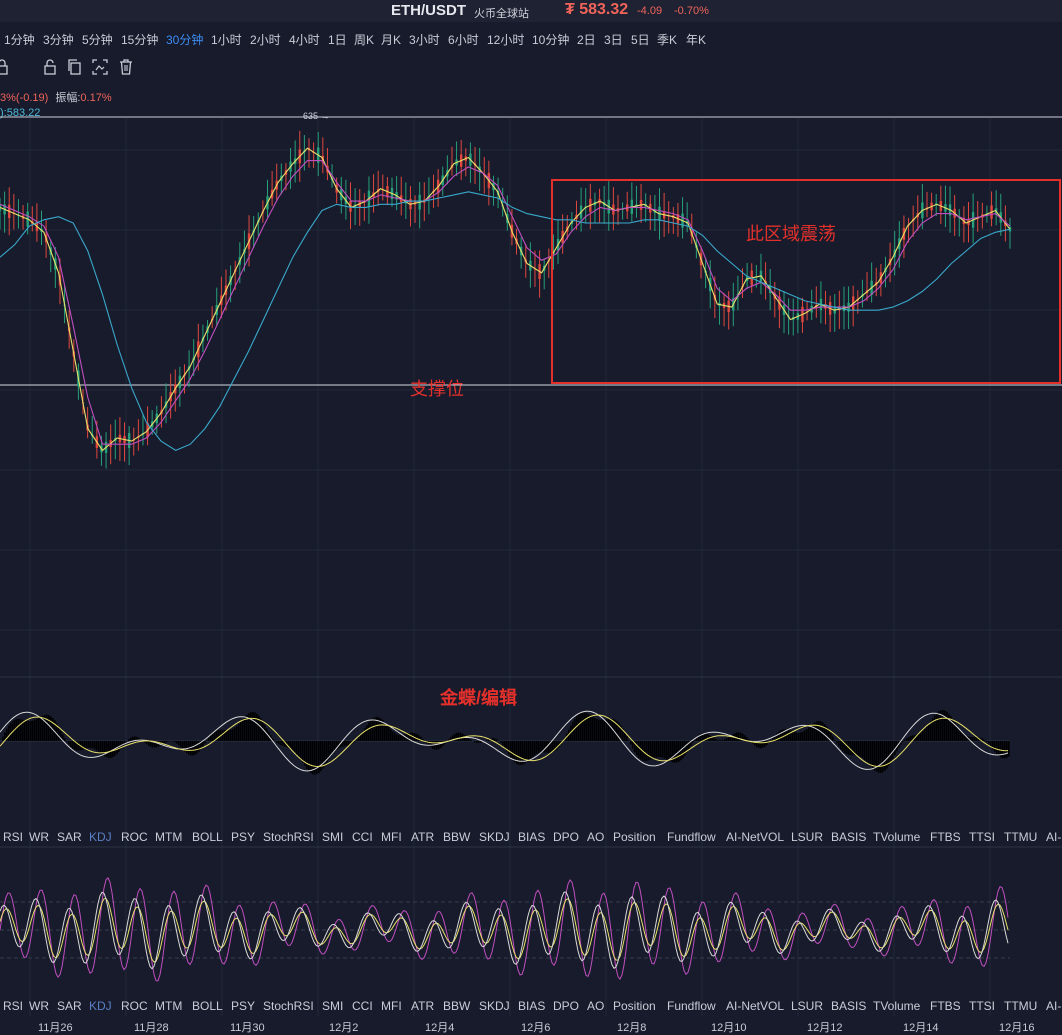  I want to click on period-tab-3: 15分钟, so click(139, 39).